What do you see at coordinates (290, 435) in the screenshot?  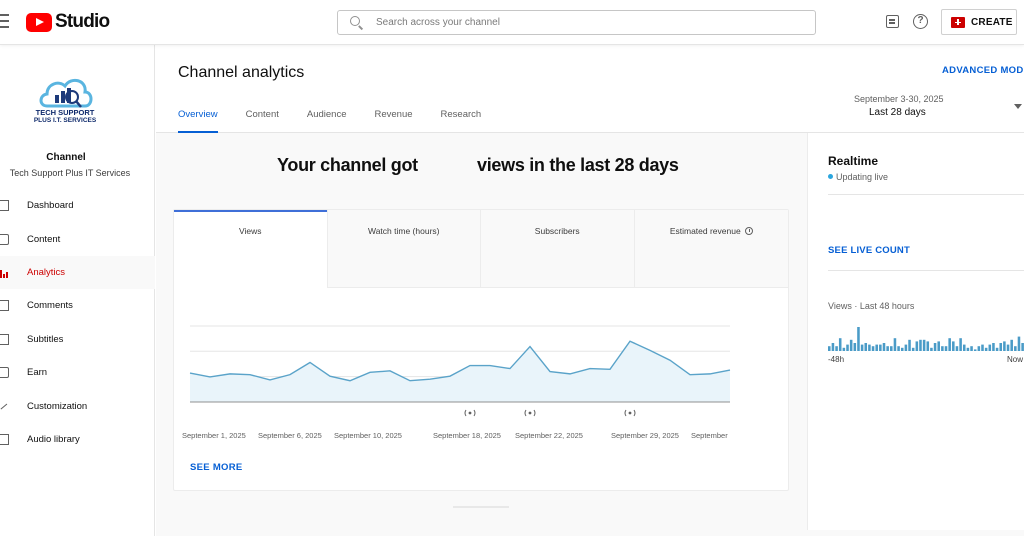 I see `x-tick-label: September 6, 2025` at bounding box center [290, 435].